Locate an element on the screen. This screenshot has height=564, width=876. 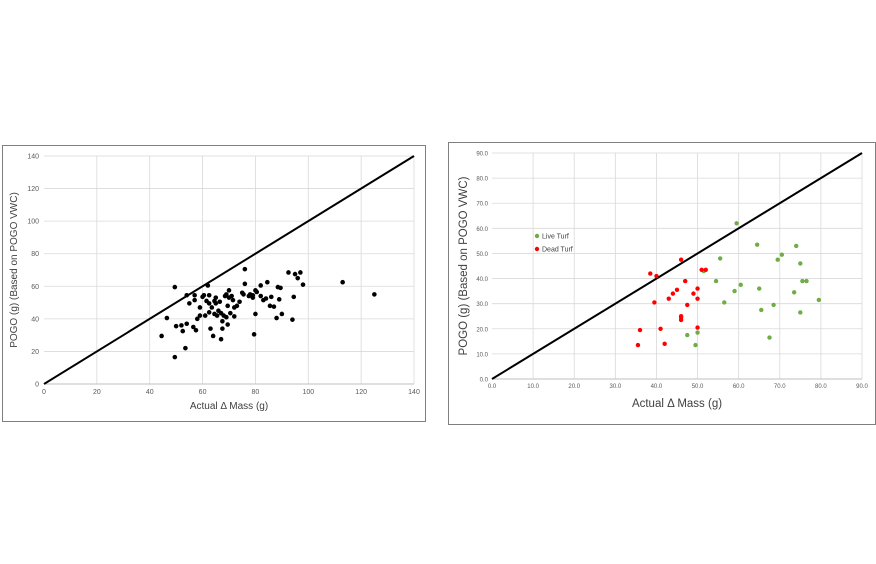
y-tick-label: 60.0 is located at coordinates (482, 230).